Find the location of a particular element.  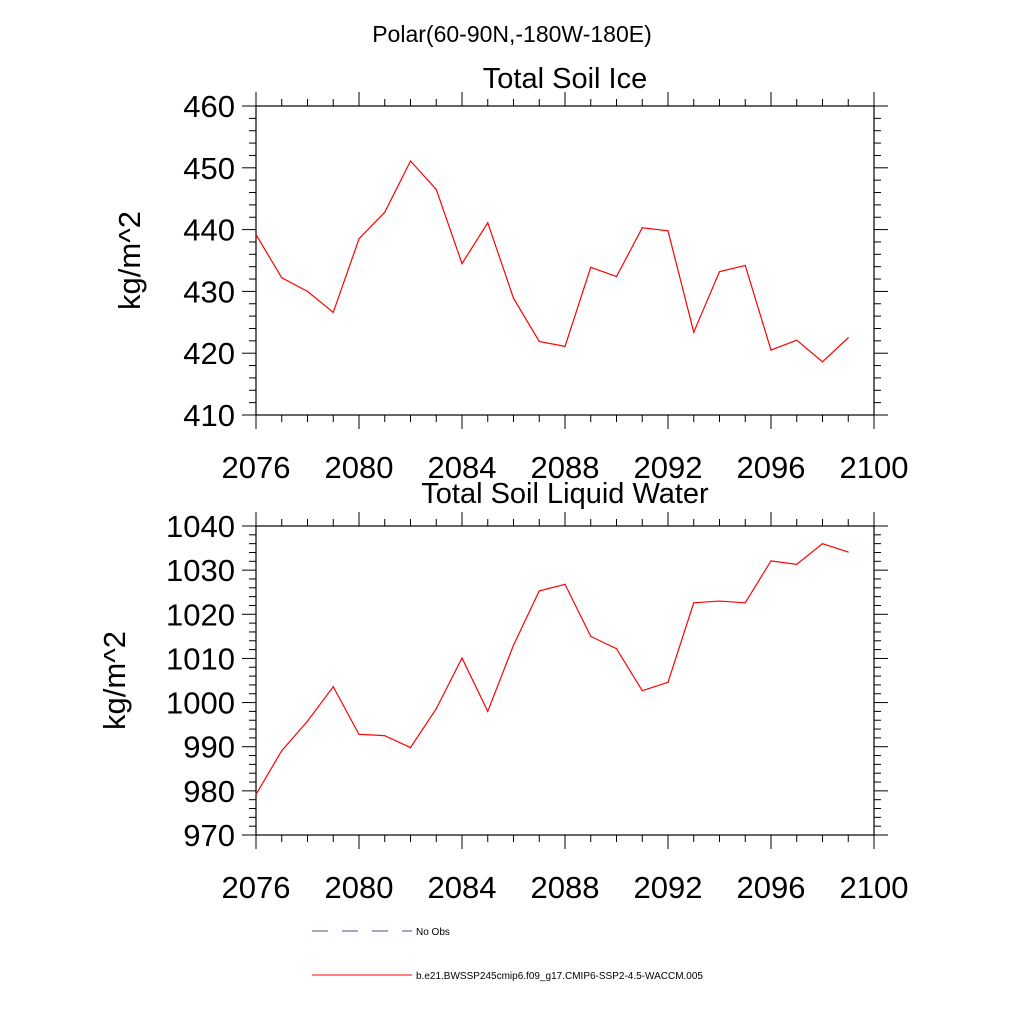

y-tick-label: 420 is located at coordinates (209, 353).